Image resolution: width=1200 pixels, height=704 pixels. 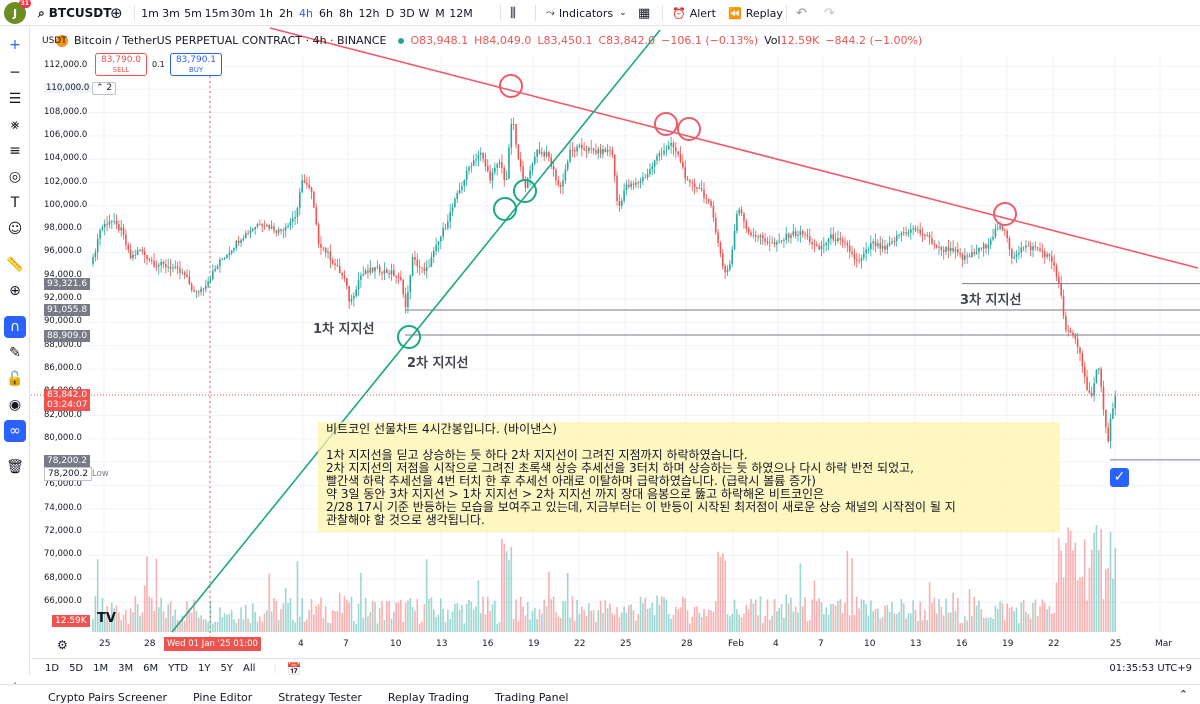 What do you see at coordinates (223, 697) in the screenshot?
I see `bottom-tab-pine-editor: Pine Editor` at bounding box center [223, 697].